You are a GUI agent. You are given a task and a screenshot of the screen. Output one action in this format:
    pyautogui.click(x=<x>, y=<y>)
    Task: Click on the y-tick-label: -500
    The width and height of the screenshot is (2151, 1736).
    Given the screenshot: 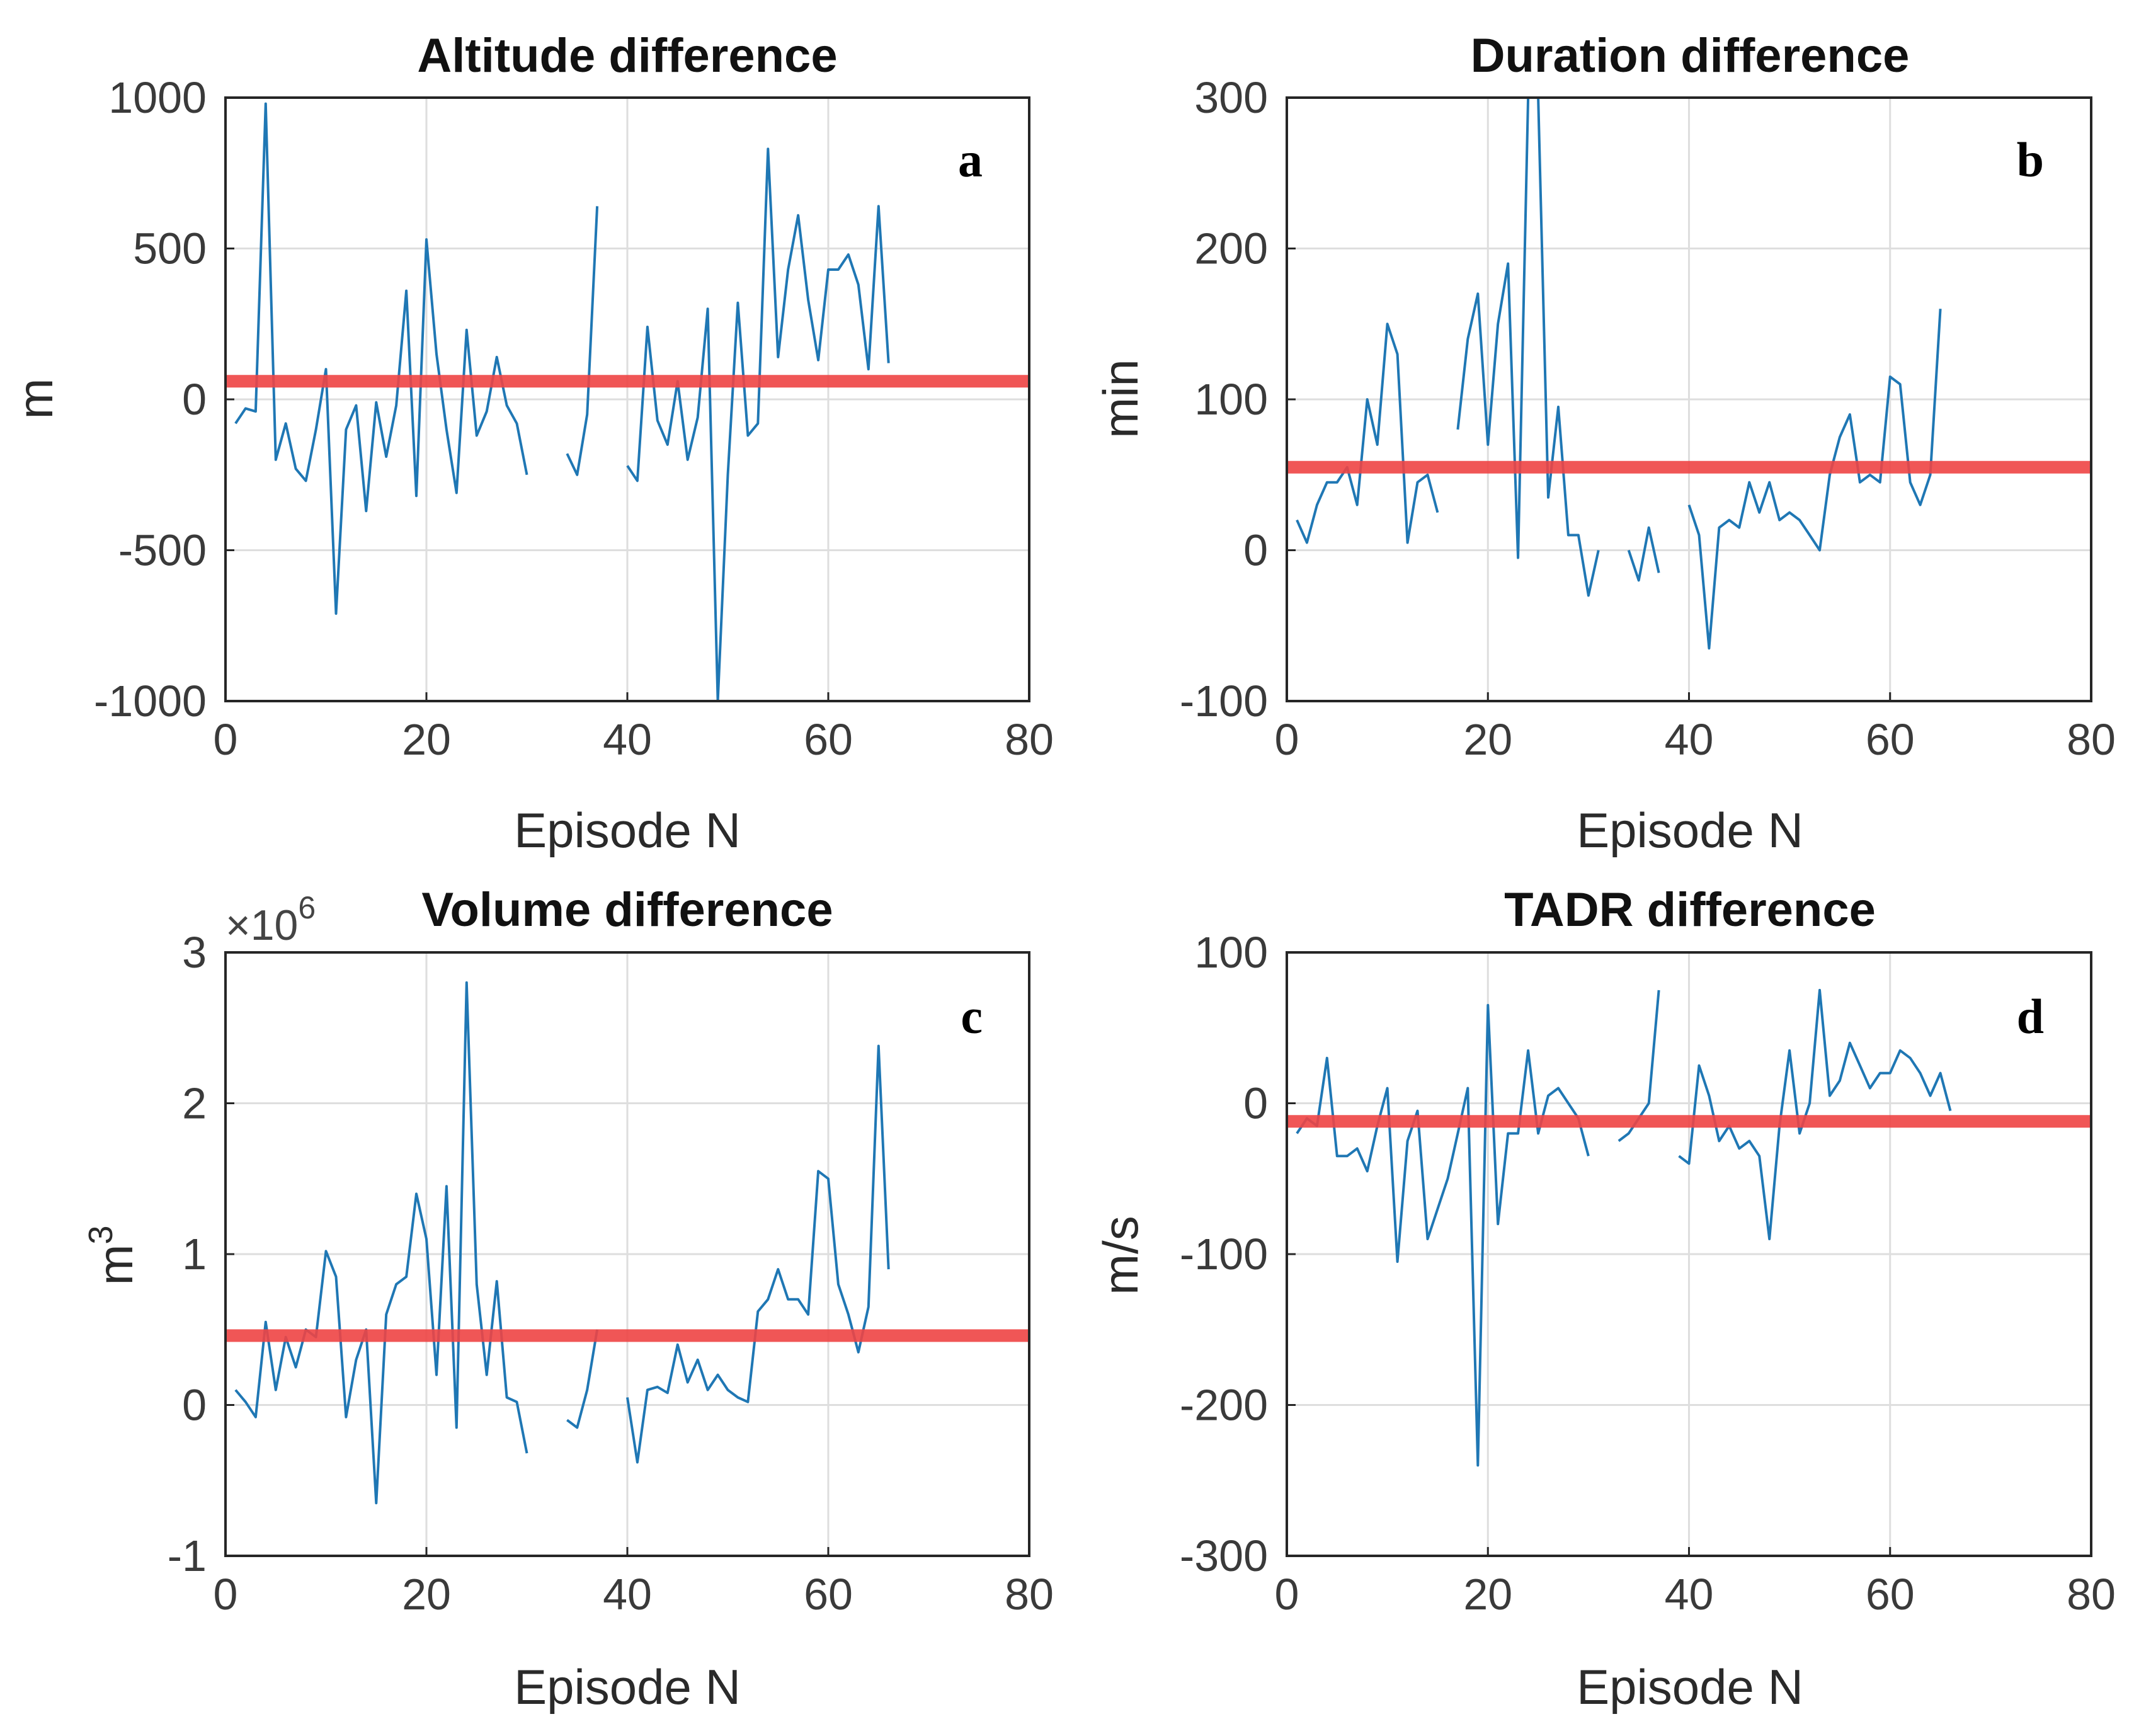 What is the action you would take?
    pyautogui.click(x=162, y=550)
    